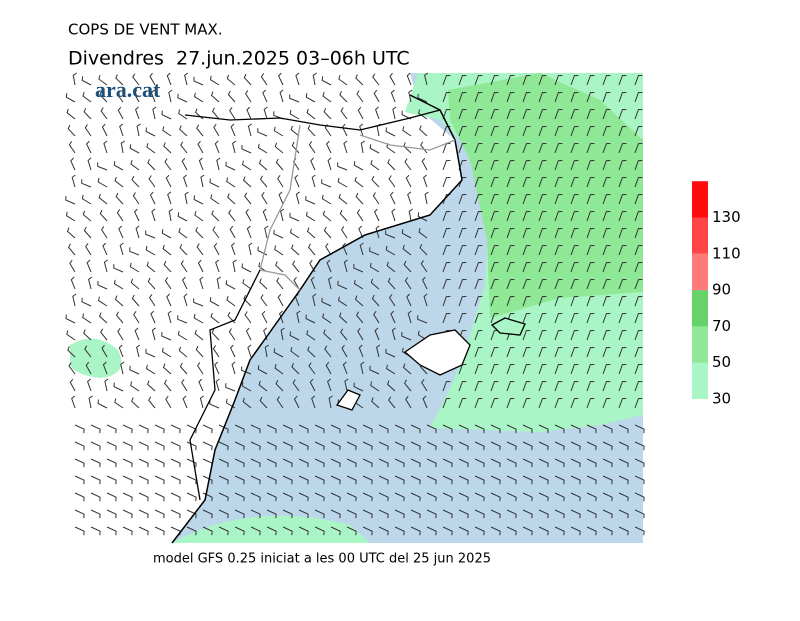  Describe the element at coordinates (407, 142) in the screenshot. I see `border` at that location.